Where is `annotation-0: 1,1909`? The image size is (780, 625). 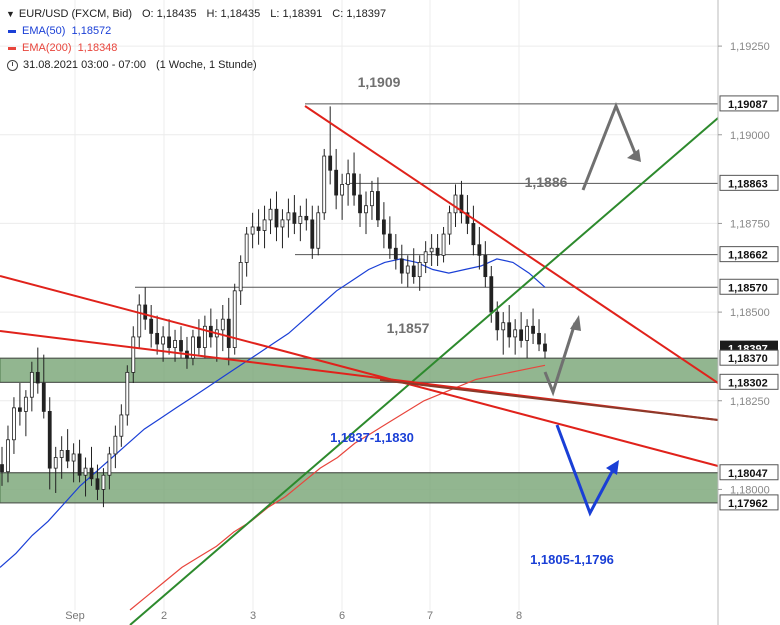
annotation-0: 1,1909 is located at coordinates (379, 82).